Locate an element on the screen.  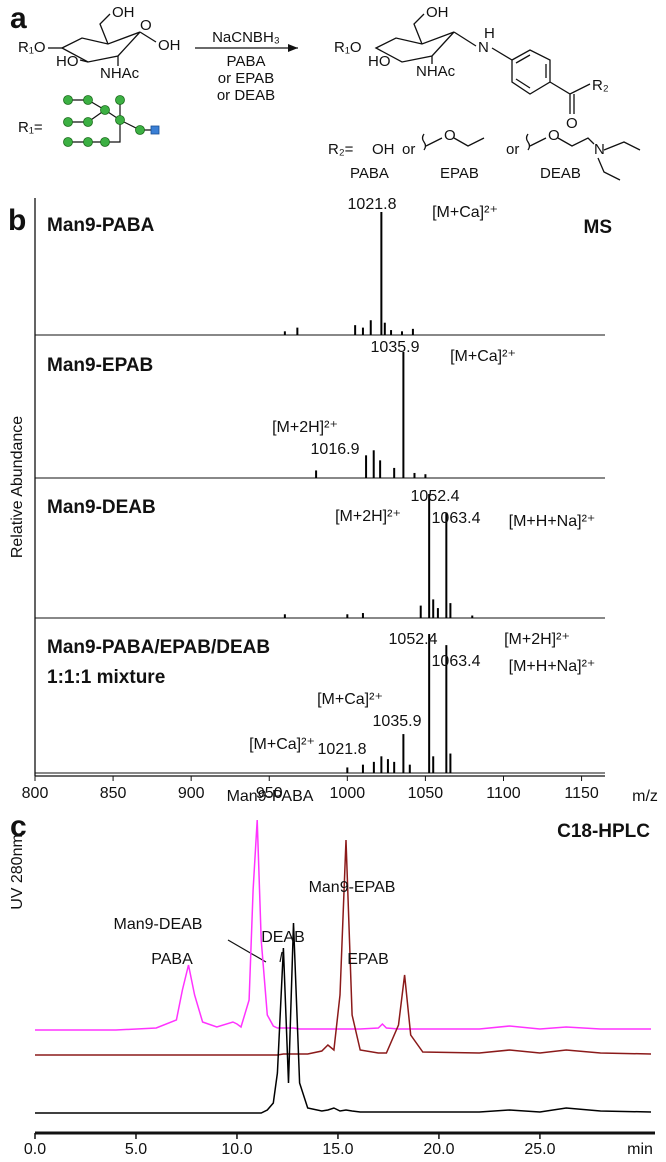
x-tick-label: 950 is located at coordinates (269, 793).